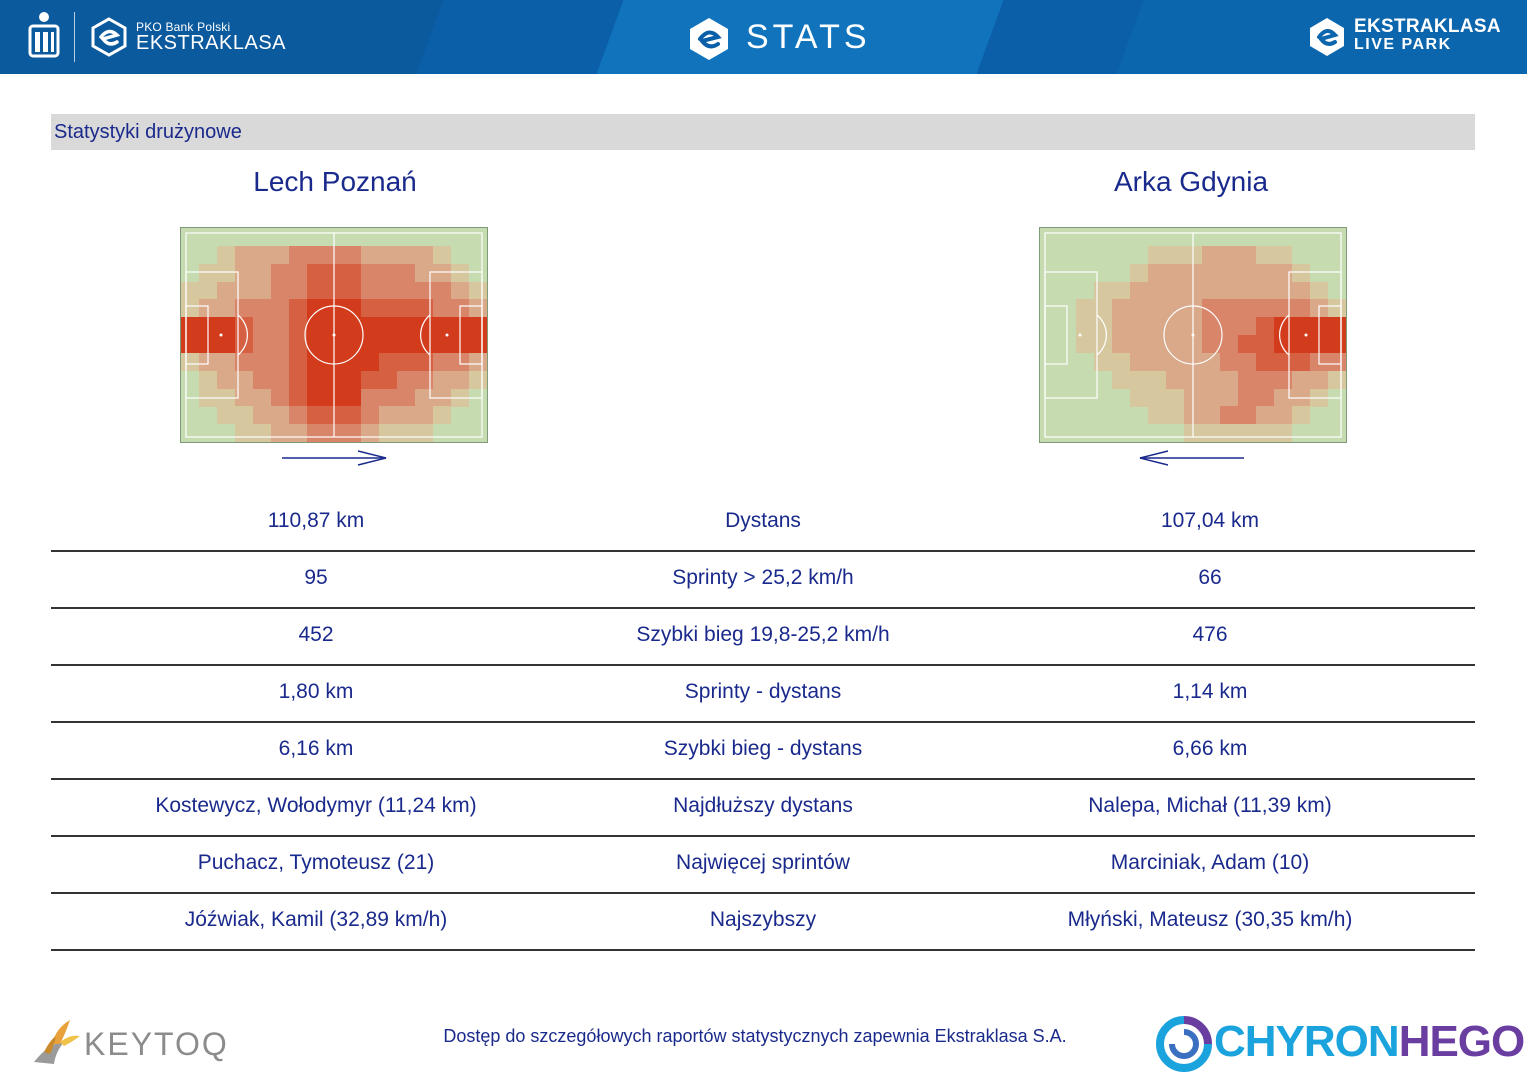  What do you see at coordinates (763, 523) in the screenshot?
I see `table-row: 110,87 km Dystans 107,04 km` at bounding box center [763, 523].